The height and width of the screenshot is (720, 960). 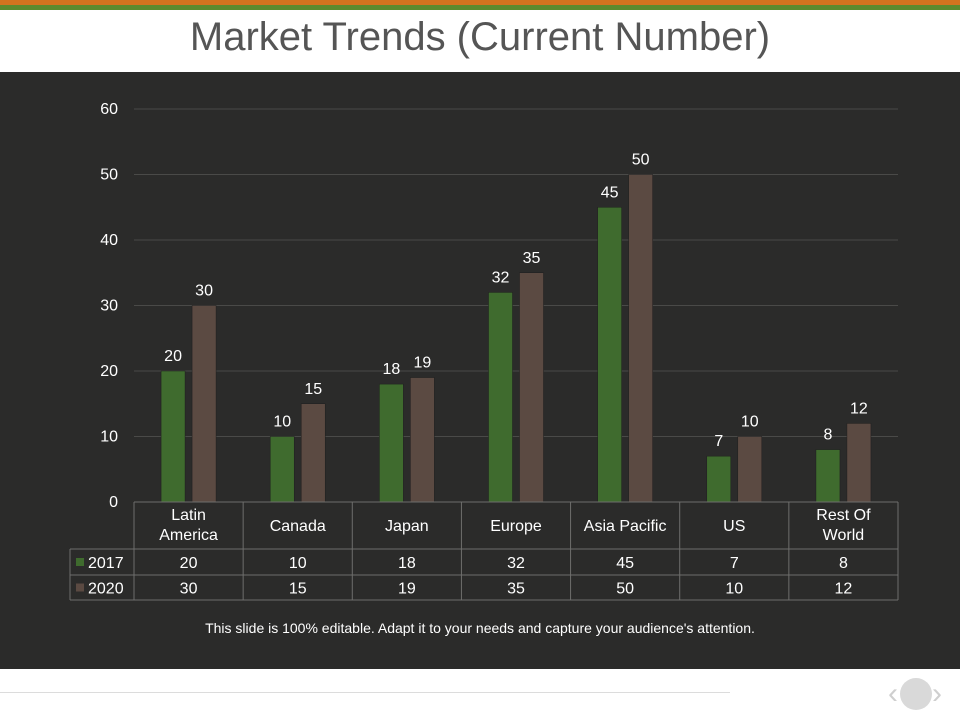 I want to click on table-cell-2020: 50, so click(x=625, y=589).